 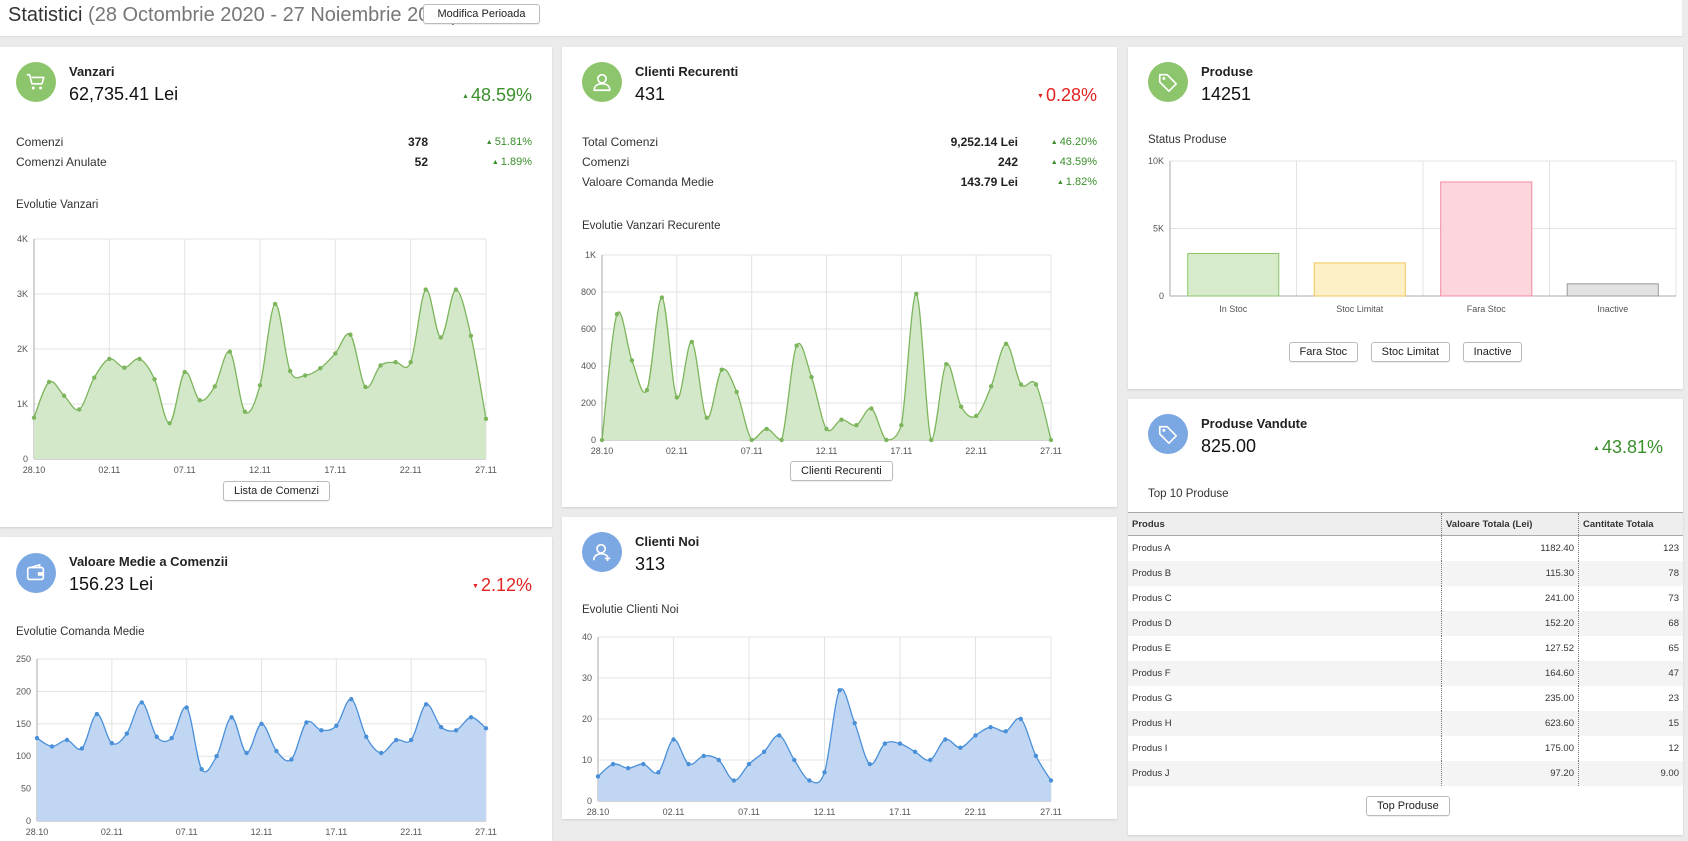 What do you see at coordinates (1510, 524) in the screenshot?
I see `column-header: Valoare Totala (Lei)` at bounding box center [1510, 524].